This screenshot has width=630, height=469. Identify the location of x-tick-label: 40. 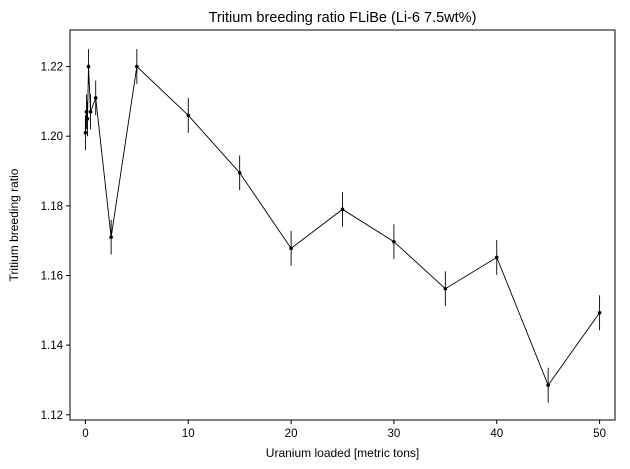
(496, 434).